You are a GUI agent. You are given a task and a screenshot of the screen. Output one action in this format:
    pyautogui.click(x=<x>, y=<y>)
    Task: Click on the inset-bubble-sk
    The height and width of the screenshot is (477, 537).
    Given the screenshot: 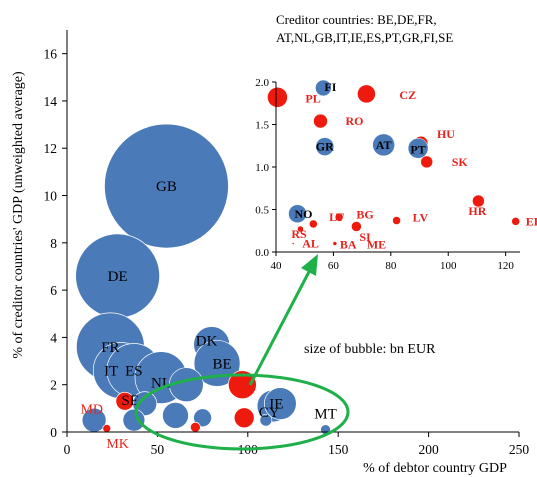 What is the action you would take?
    pyautogui.click(x=426, y=162)
    